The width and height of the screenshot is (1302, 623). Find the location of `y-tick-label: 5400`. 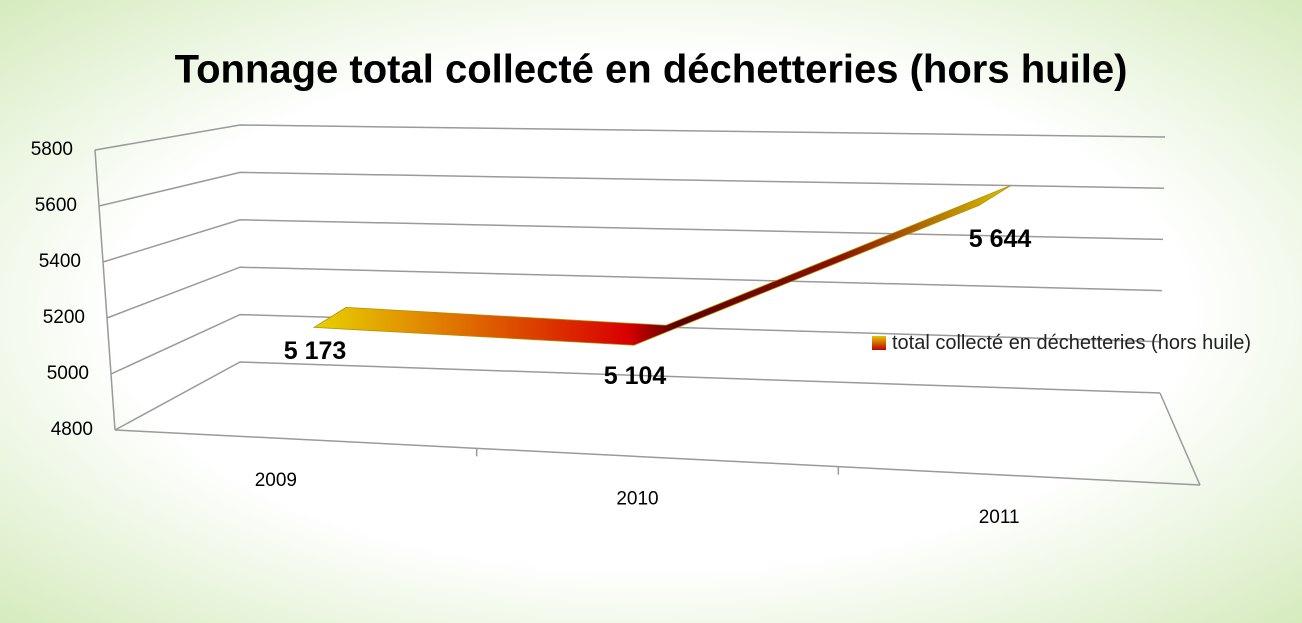

y-tick-label: 5400 is located at coordinates (60, 261).